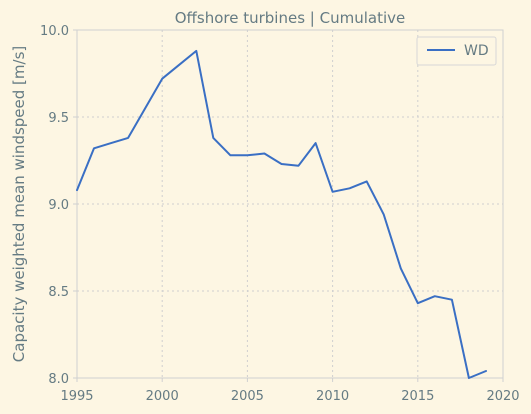 Image resolution: width=531 pixels, height=414 pixels. Describe the element at coordinates (417, 396) in the screenshot. I see `x-tick-label: 2015` at that location.